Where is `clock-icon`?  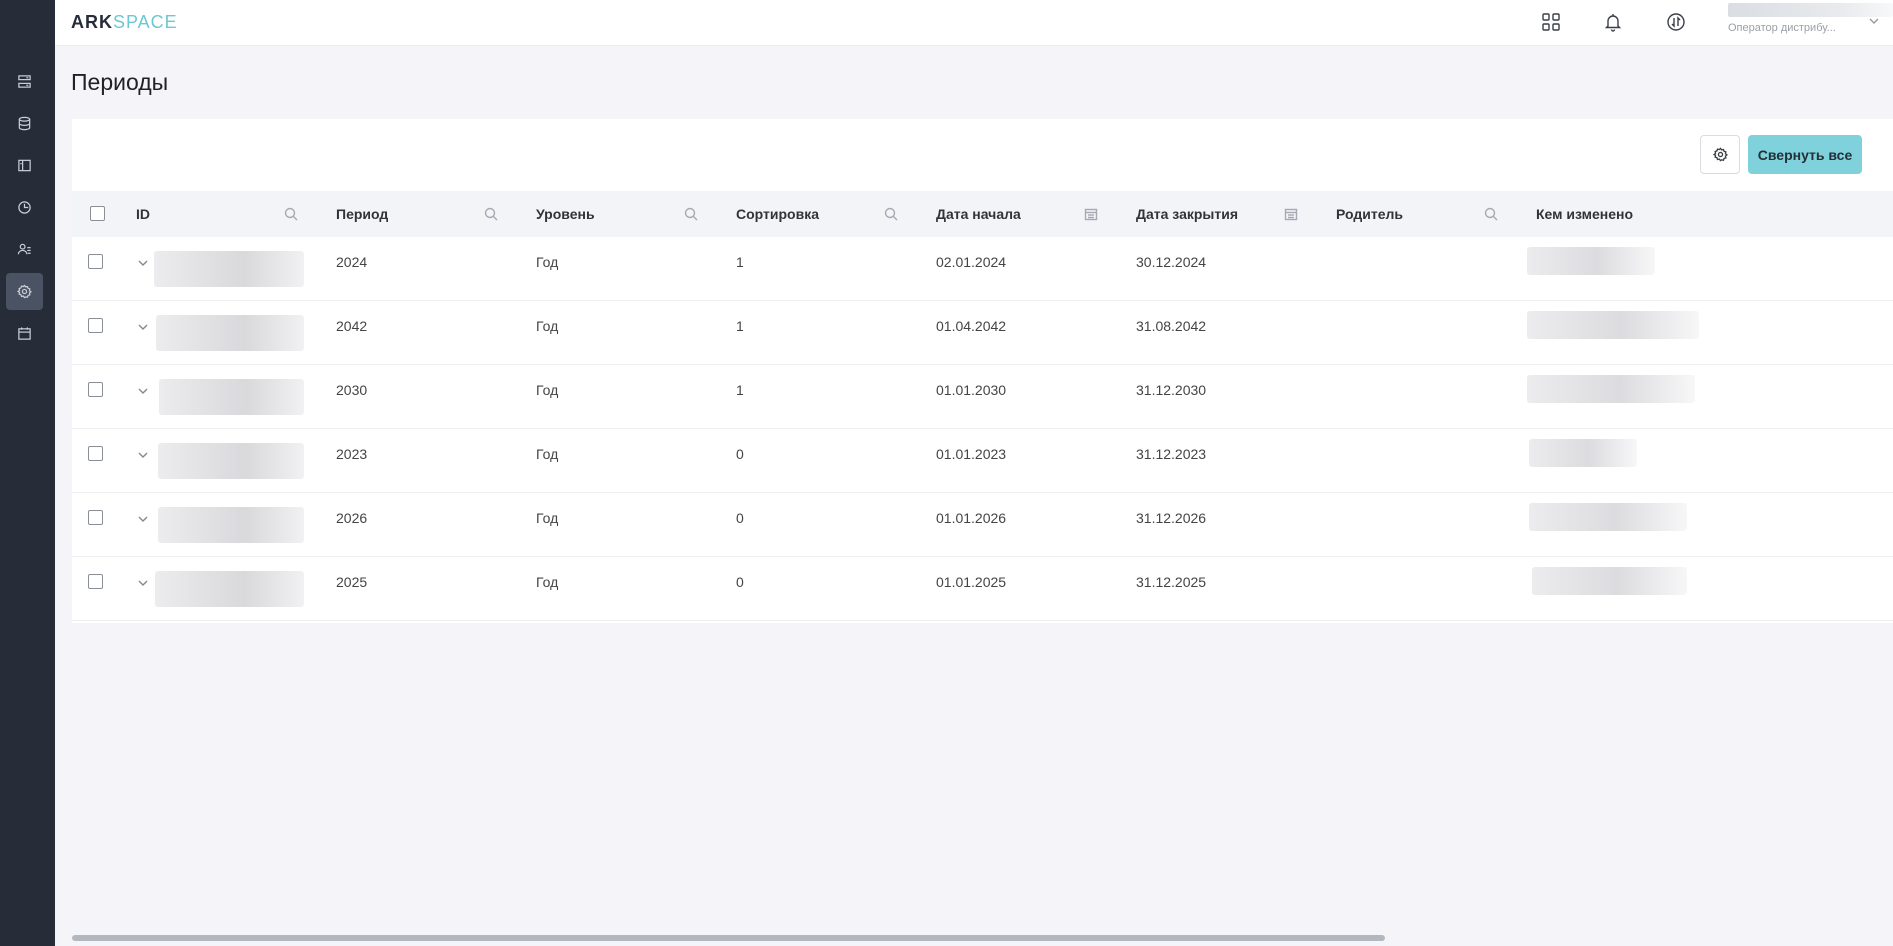 clock-icon is located at coordinates (24, 207).